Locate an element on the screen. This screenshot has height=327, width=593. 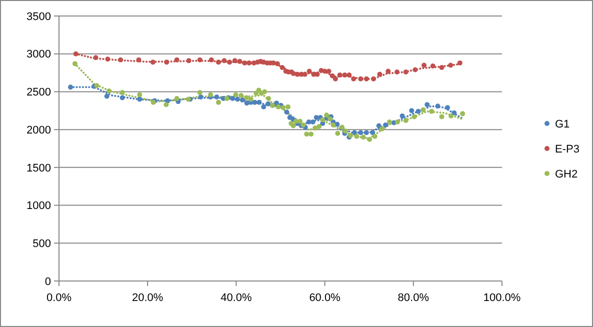
y-tick-label: 500 is located at coordinates (41, 244).